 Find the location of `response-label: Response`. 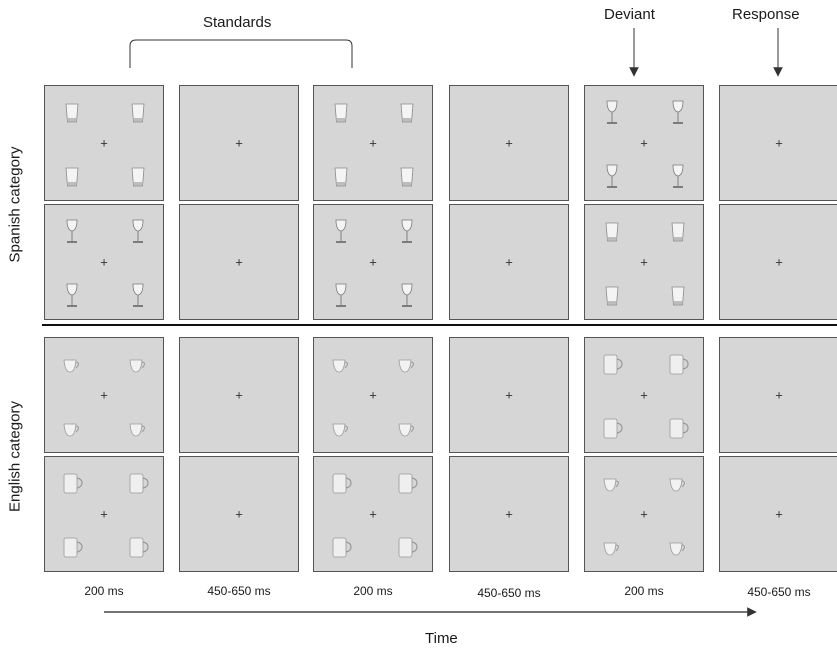

response-label: Response is located at coordinates (766, 14).